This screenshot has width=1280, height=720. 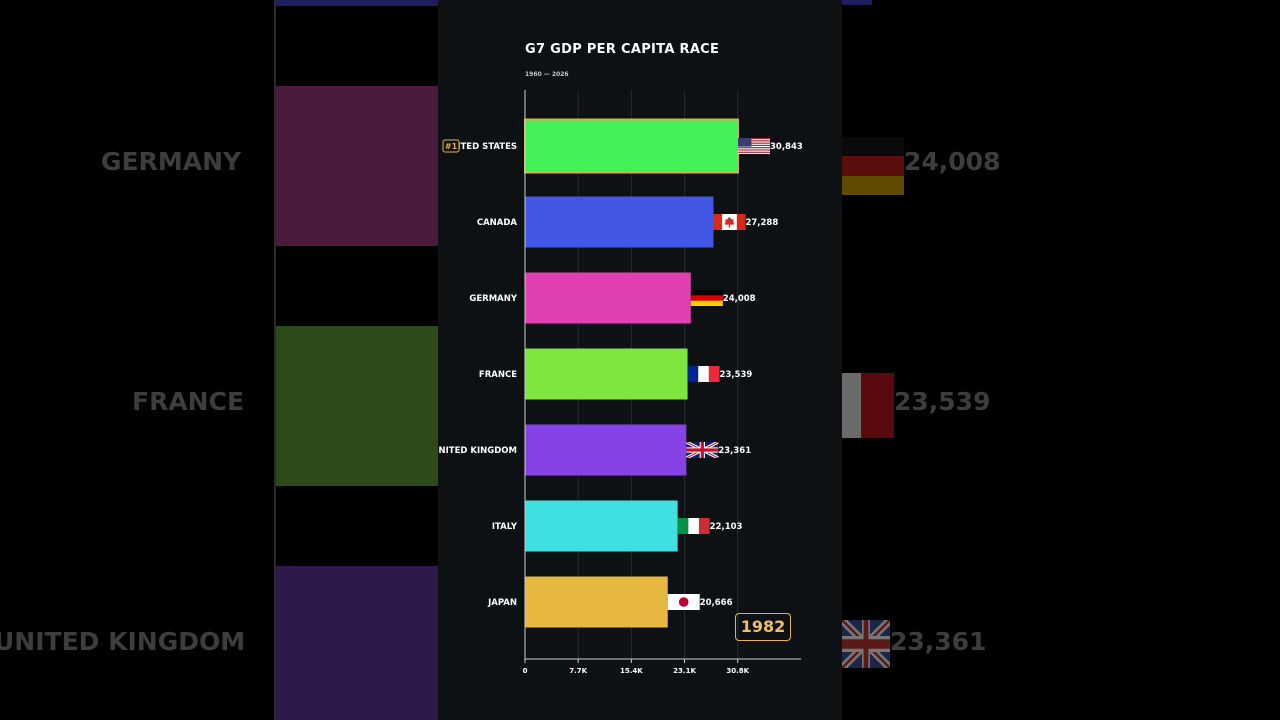 What do you see at coordinates (477, 451) in the screenshot?
I see `category-label: UNITED KINGDOM` at bounding box center [477, 451].